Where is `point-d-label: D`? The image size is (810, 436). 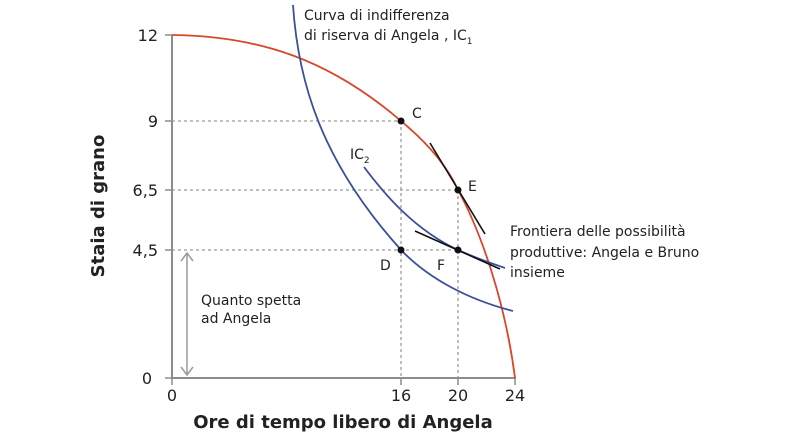 point-d-label: D is located at coordinates (385, 266).